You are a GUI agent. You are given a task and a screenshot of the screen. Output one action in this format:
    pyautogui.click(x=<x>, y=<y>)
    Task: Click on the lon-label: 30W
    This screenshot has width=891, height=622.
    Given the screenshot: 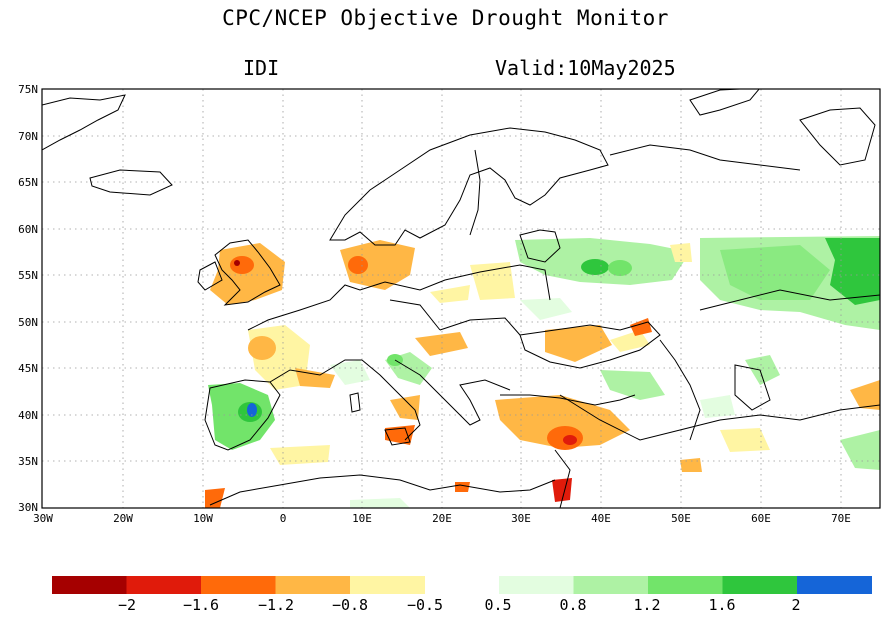 What is the action you would take?
    pyautogui.click(x=43, y=518)
    